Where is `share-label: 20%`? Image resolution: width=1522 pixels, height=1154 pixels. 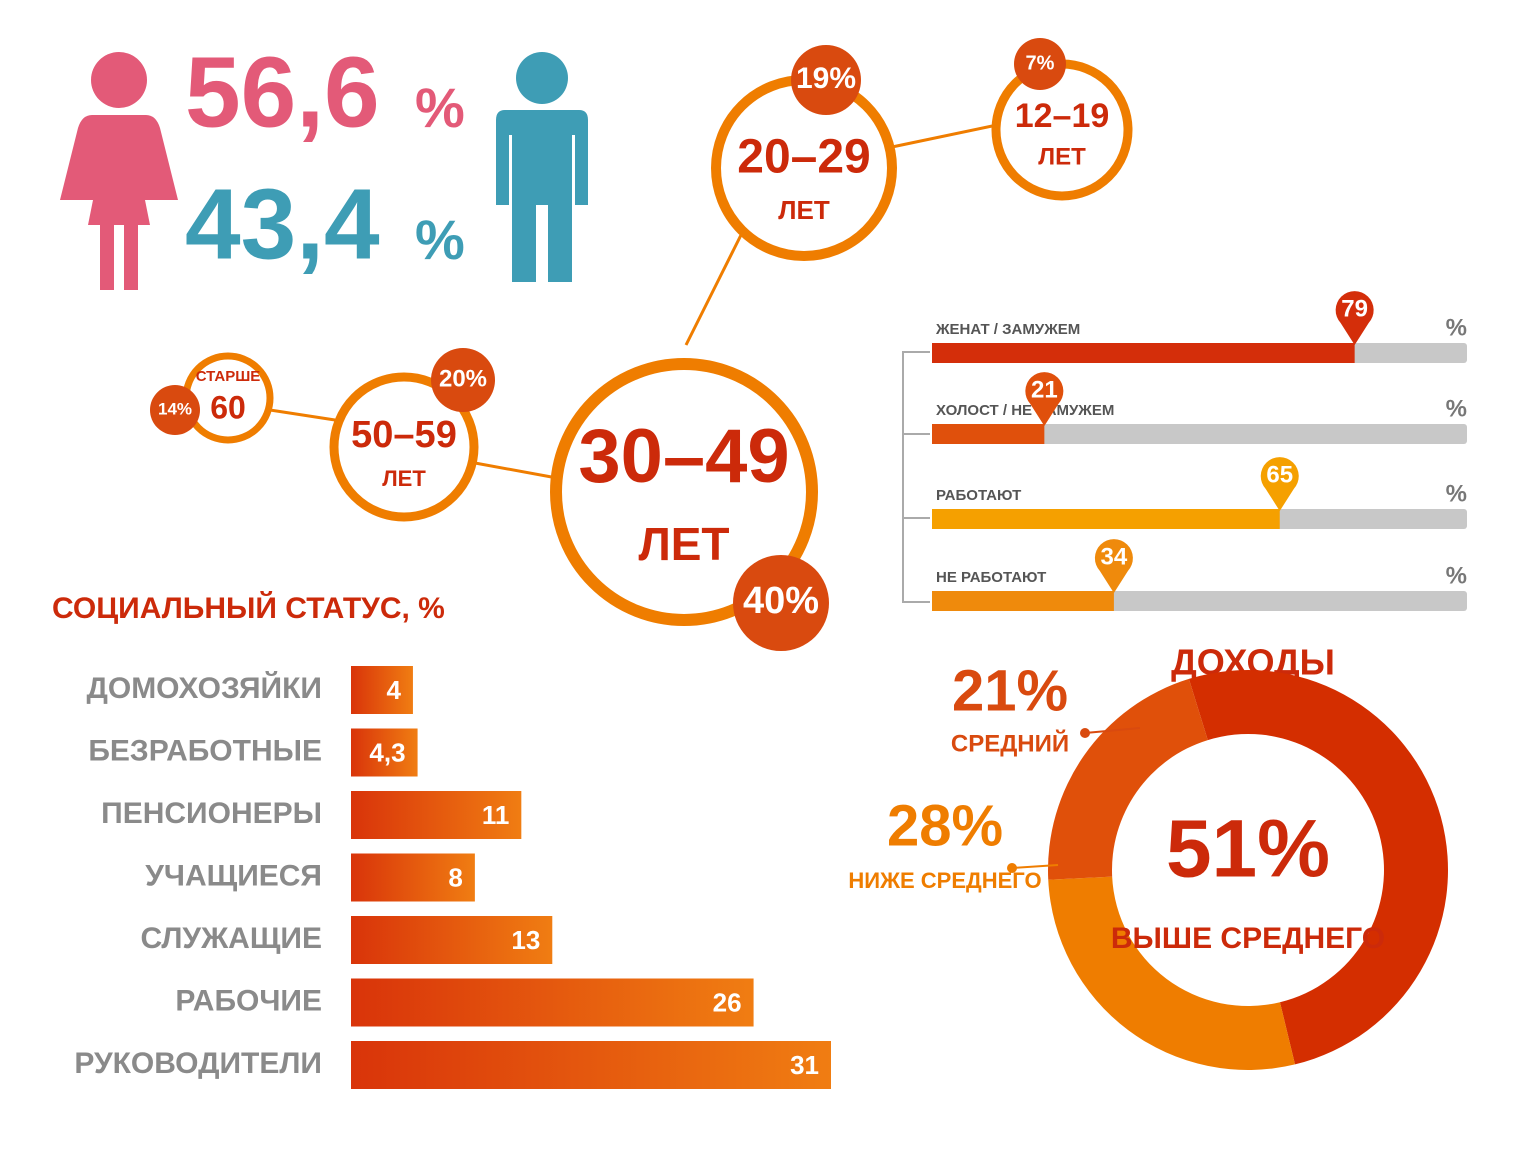 share-label: 20% is located at coordinates (463, 378).